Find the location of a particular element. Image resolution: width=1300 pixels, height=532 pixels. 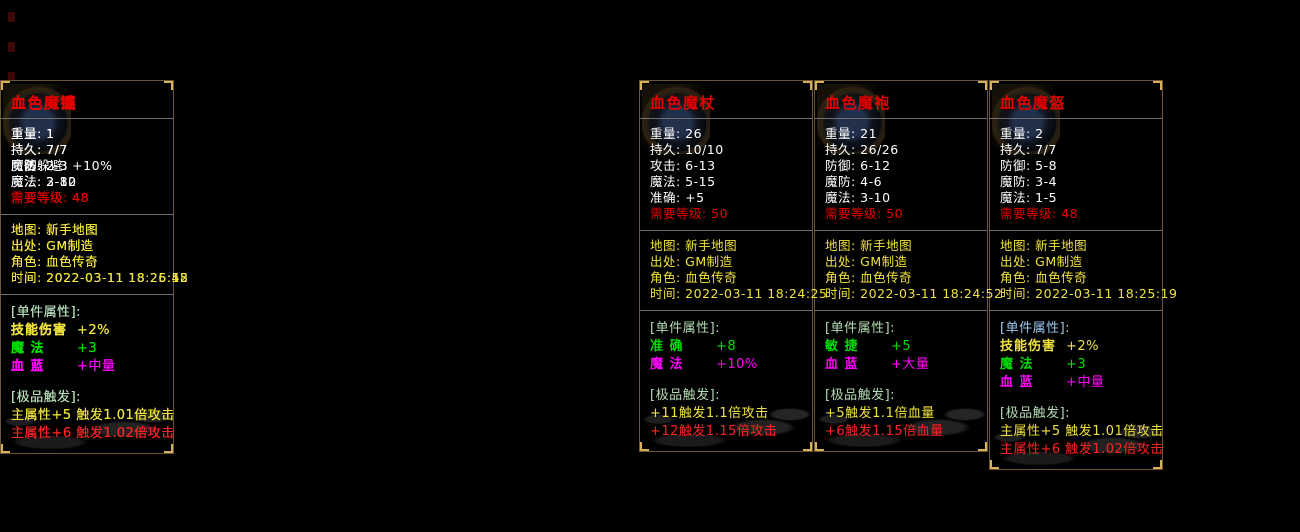

attr-value: +5 is located at coordinates (901, 346).